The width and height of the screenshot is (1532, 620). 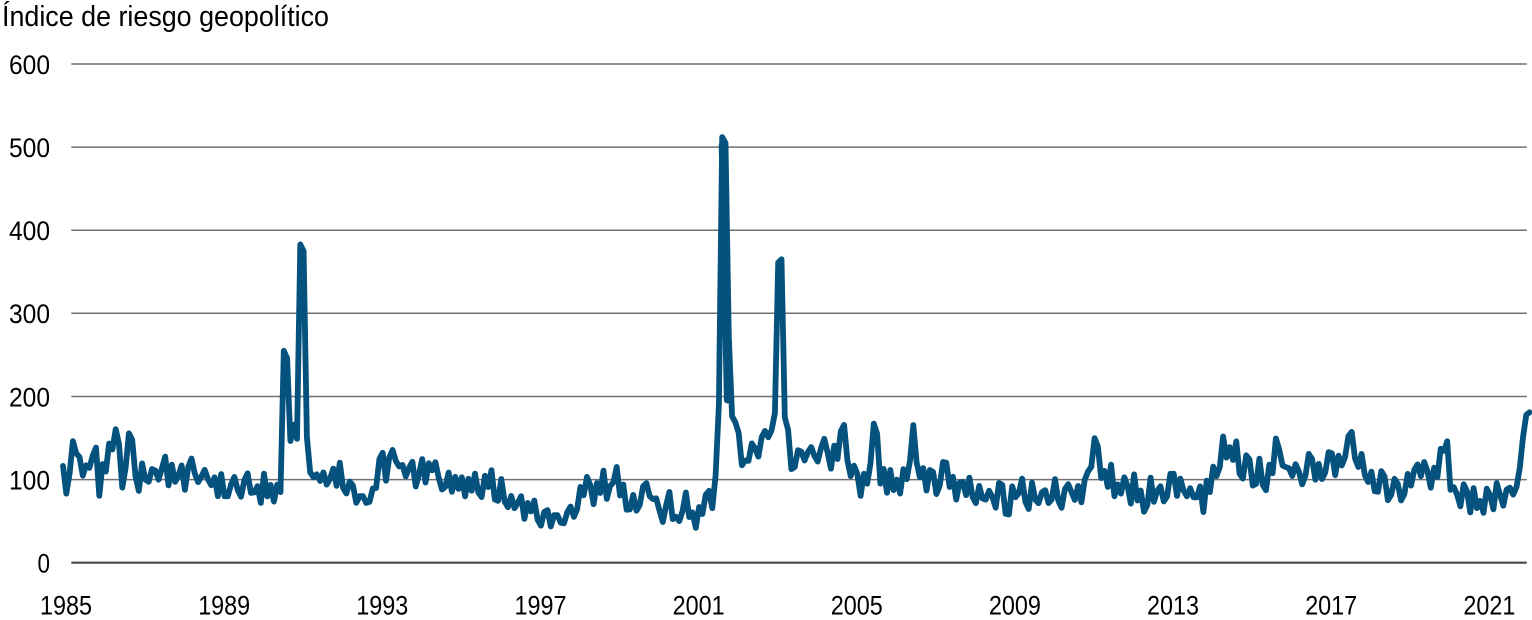 What do you see at coordinates (29, 314) in the screenshot?
I see `svg-text: 300` at bounding box center [29, 314].